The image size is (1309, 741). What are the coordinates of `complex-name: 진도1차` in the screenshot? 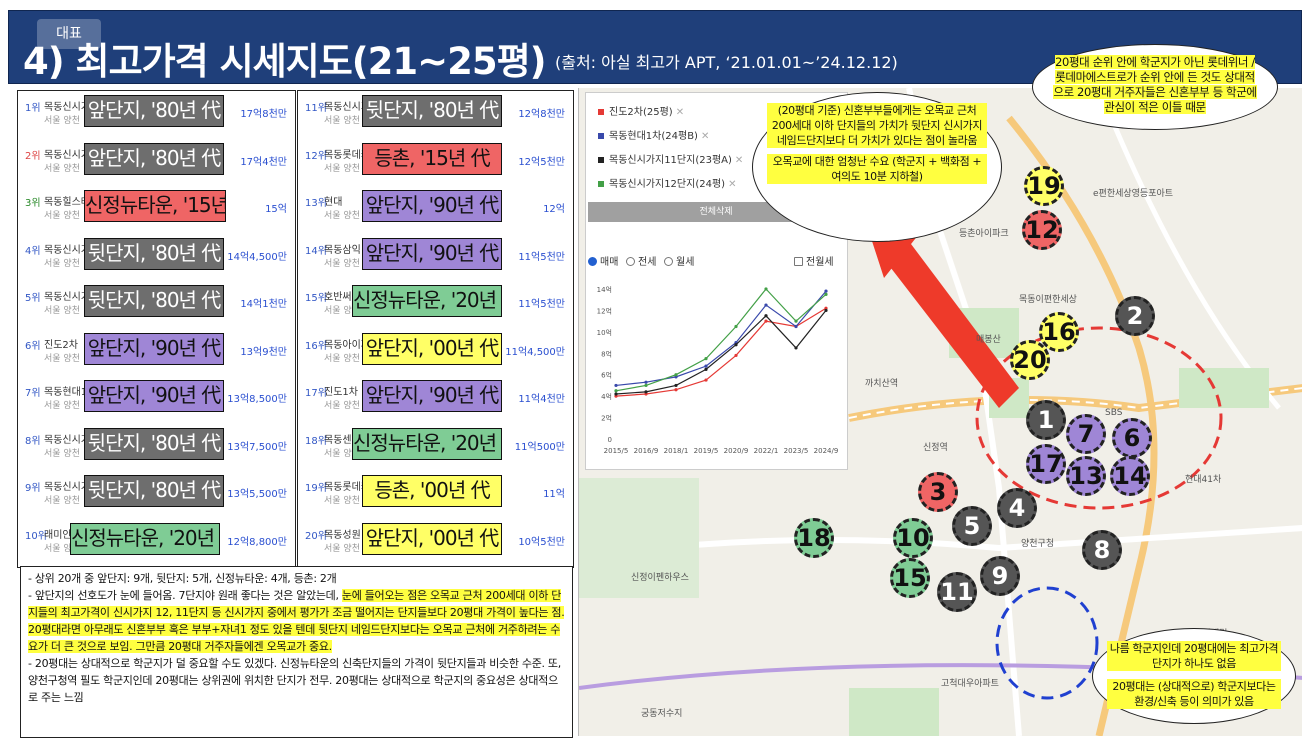 It's located at (341, 392).